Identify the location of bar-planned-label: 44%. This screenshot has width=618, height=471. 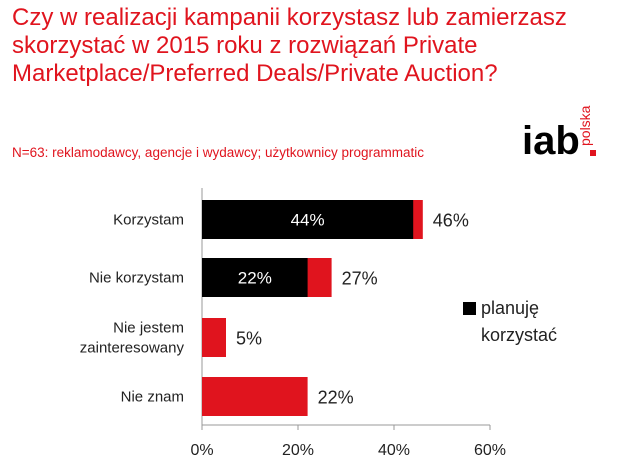
(308, 220).